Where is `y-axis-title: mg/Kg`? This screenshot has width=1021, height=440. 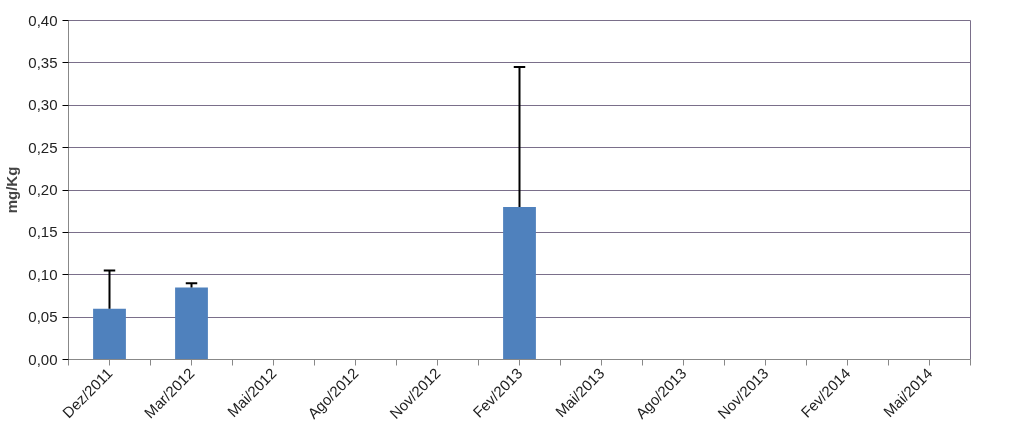
y-axis-title: mg/Kg is located at coordinates (12, 190).